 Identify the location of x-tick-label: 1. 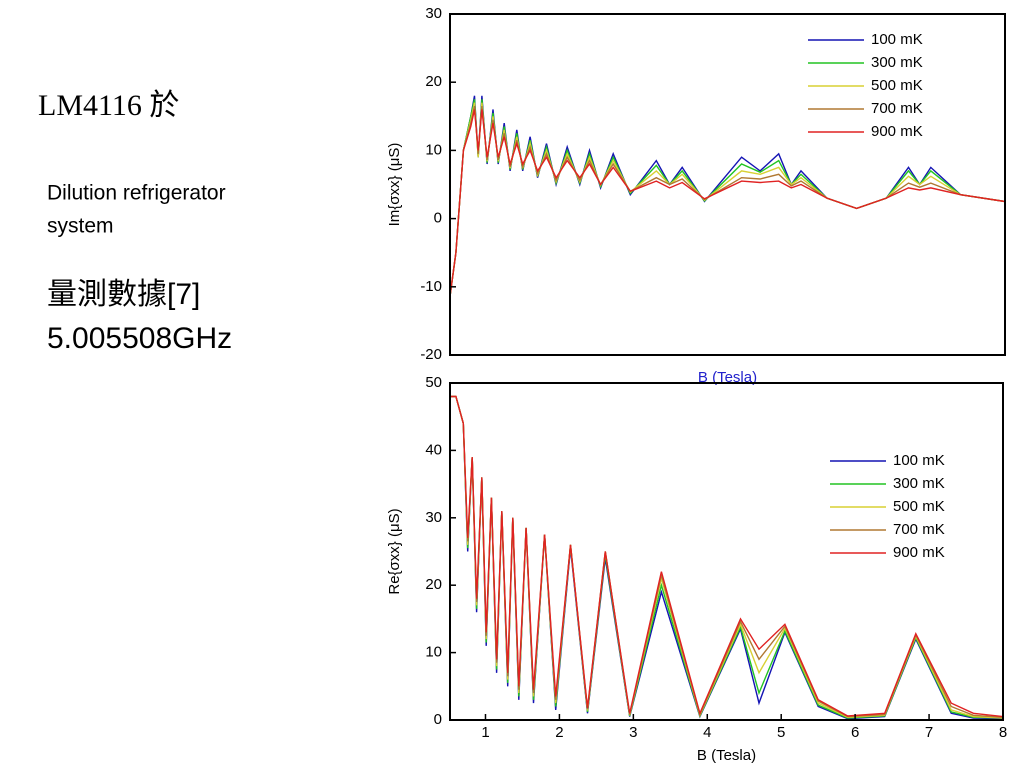
(485, 732).